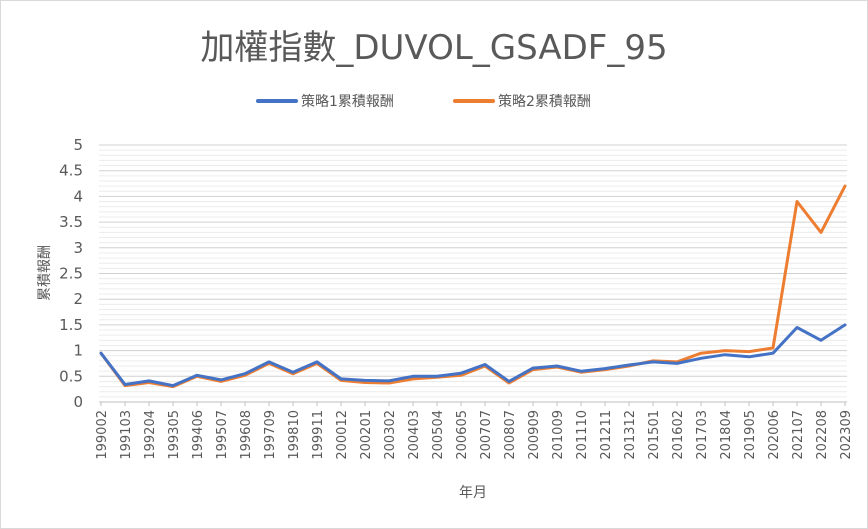 The height and width of the screenshot is (529, 868). Describe the element at coordinates (78, 248) in the screenshot. I see `y-tick-label: 3` at that location.